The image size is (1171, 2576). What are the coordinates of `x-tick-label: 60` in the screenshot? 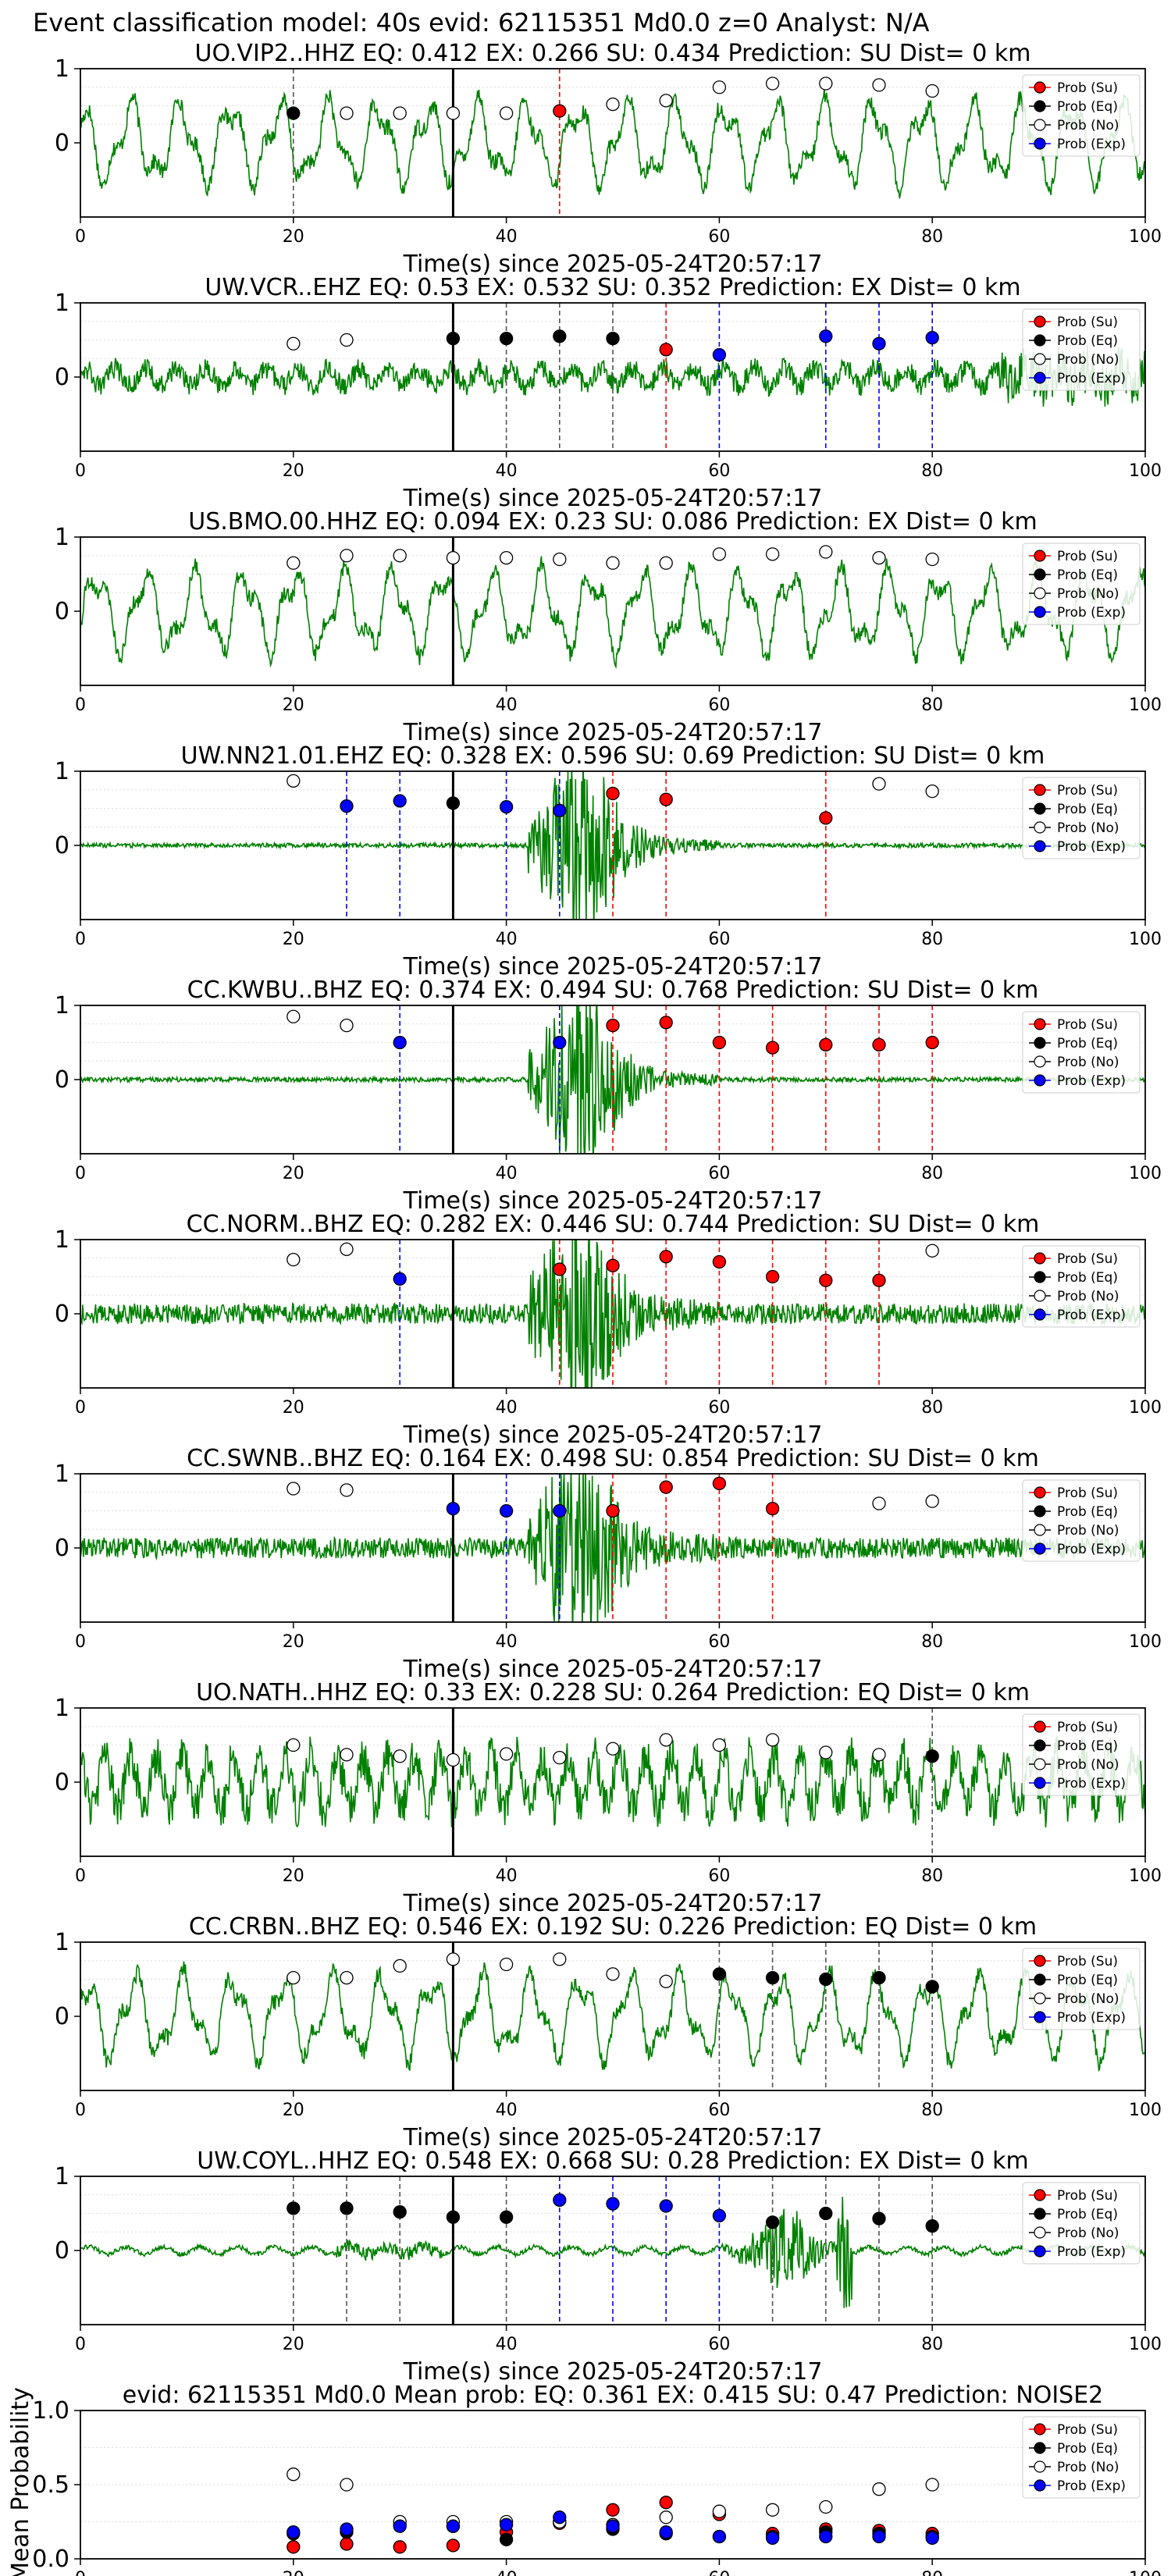 It's located at (719, 1642).